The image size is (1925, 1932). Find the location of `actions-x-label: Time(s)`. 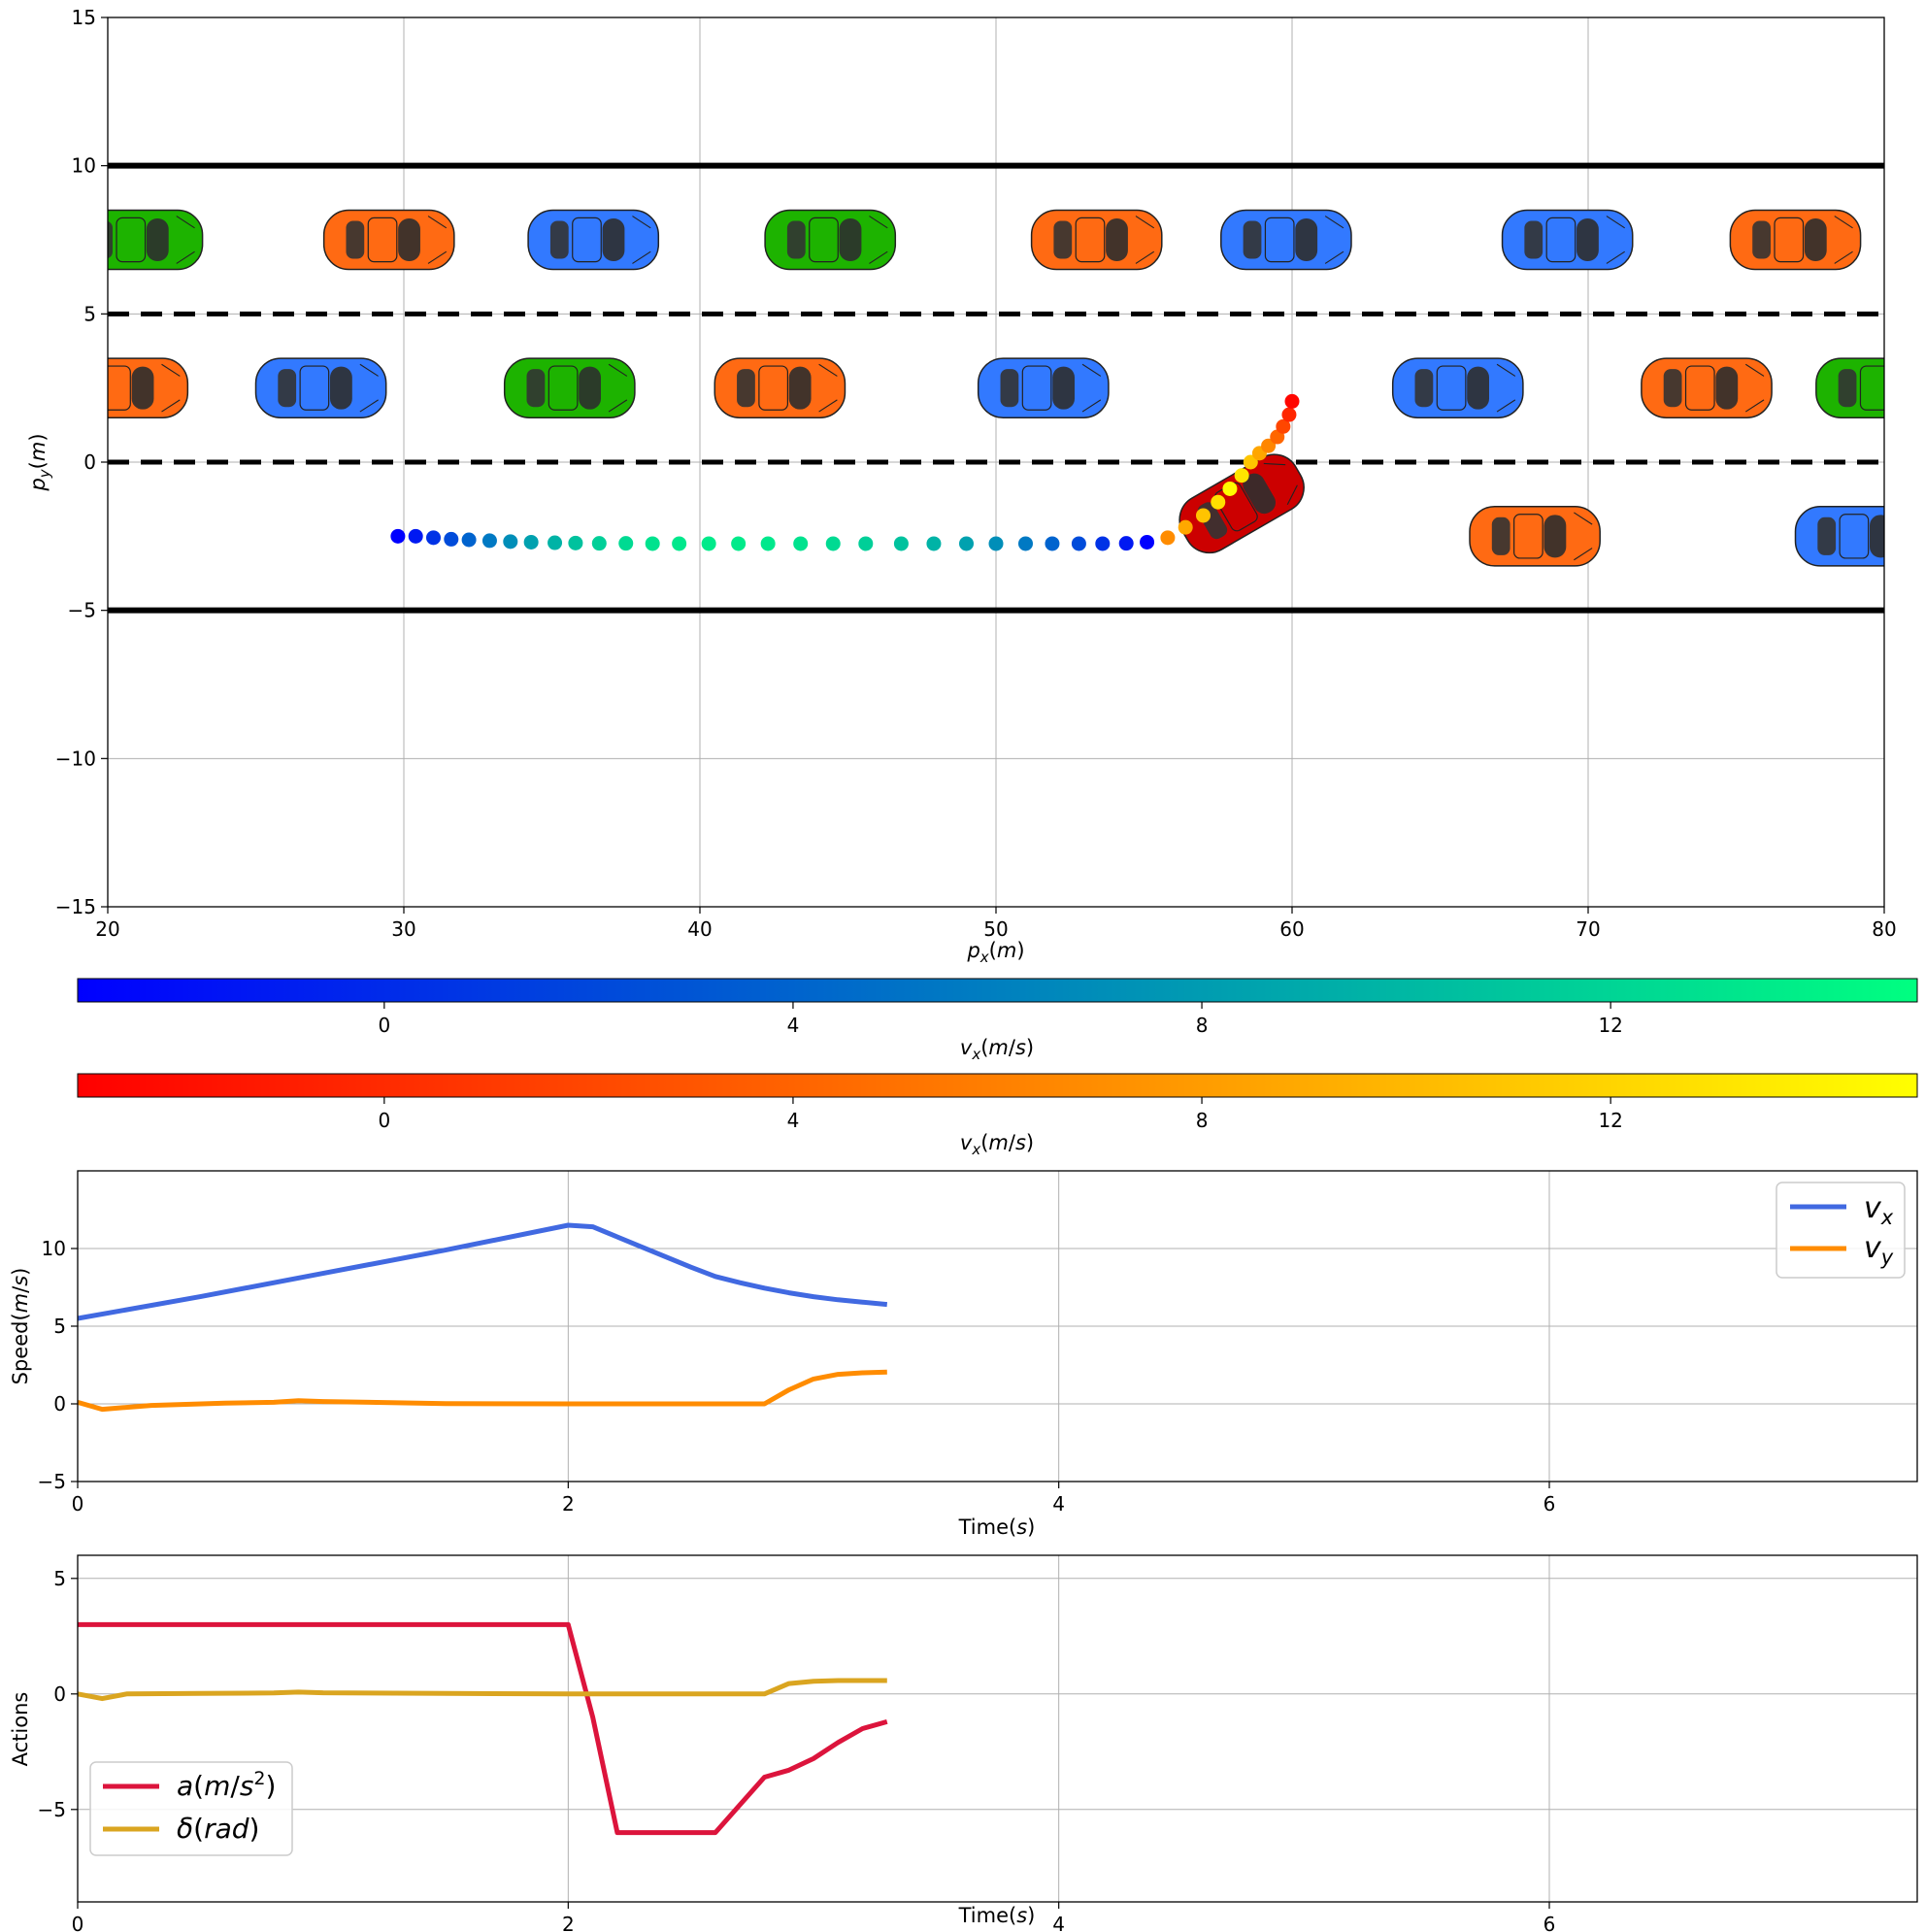

actions-x-label: Time(s) is located at coordinates (997, 1916).